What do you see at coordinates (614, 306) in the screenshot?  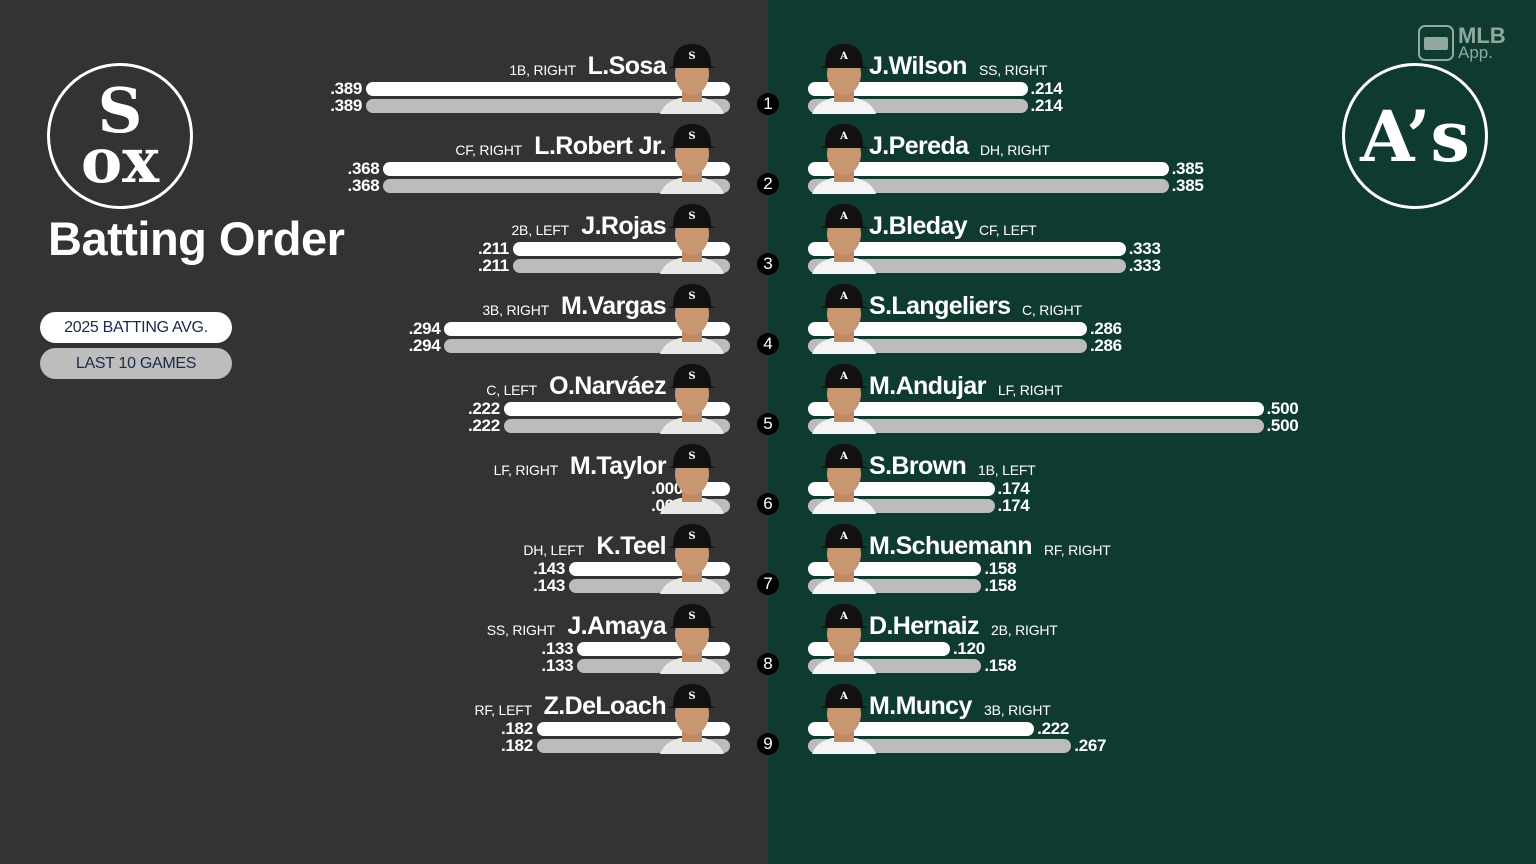 I see `player-name: M.Vargas` at bounding box center [614, 306].